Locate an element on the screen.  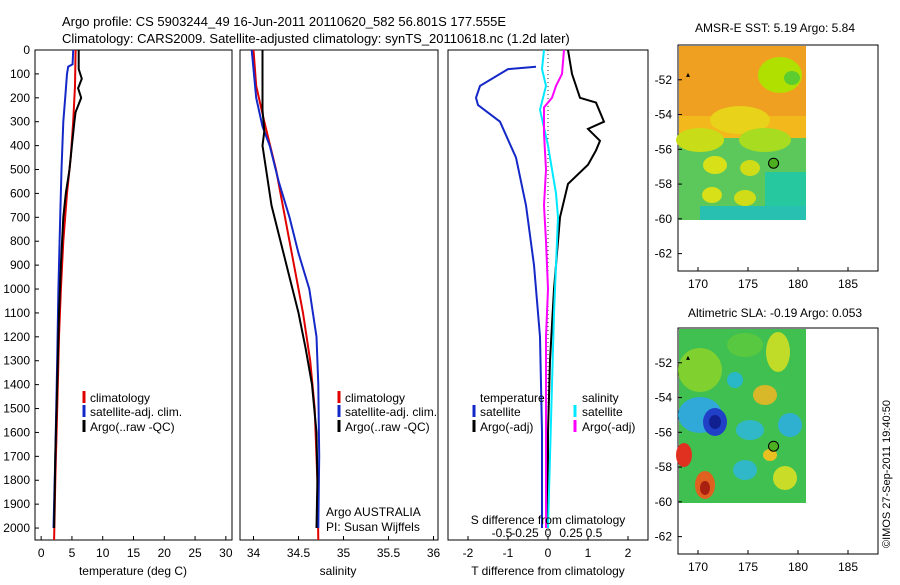
s-diff-tick-label: -0.5 is located at coordinates (502, 533).